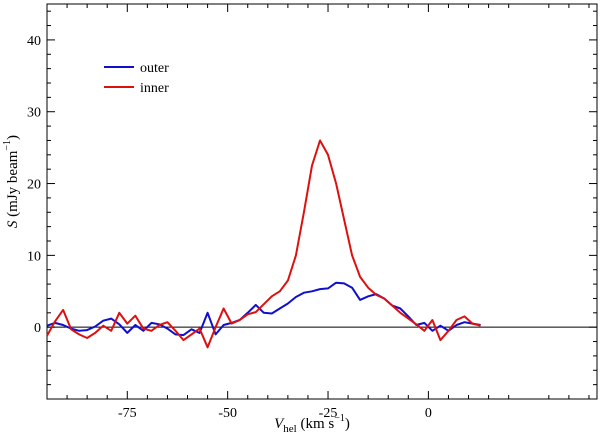 This screenshot has width=600, height=436. What do you see at coordinates (34, 185) in the screenshot?
I see `y-tick-label: 20` at bounding box center [34, 185].